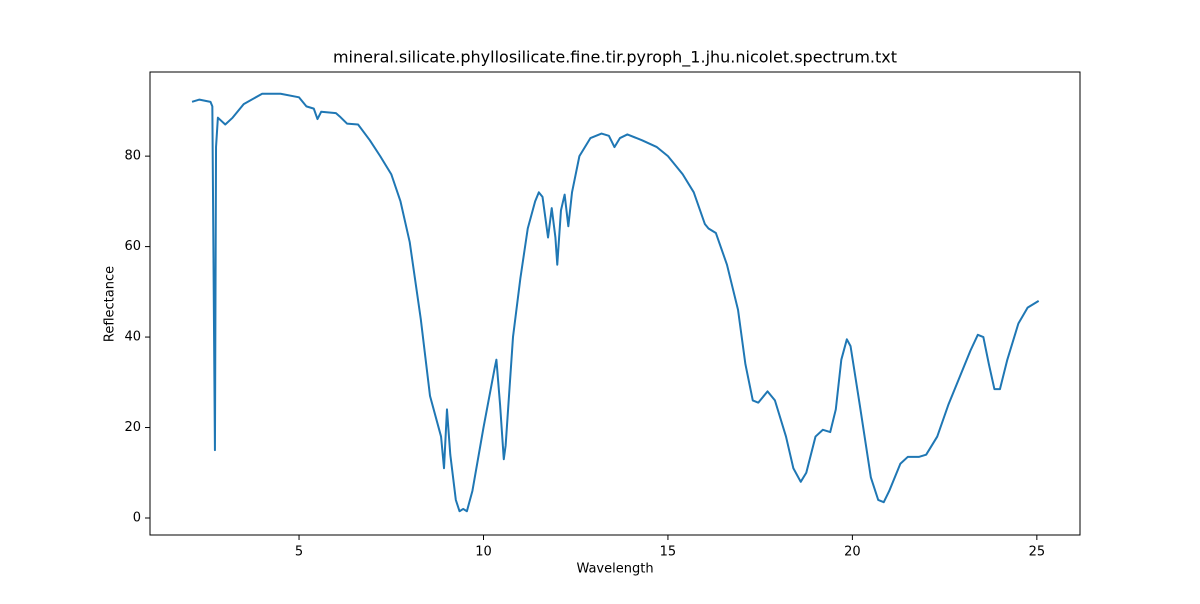  I want to click on x-tick-label: 20, so click(852, 552).